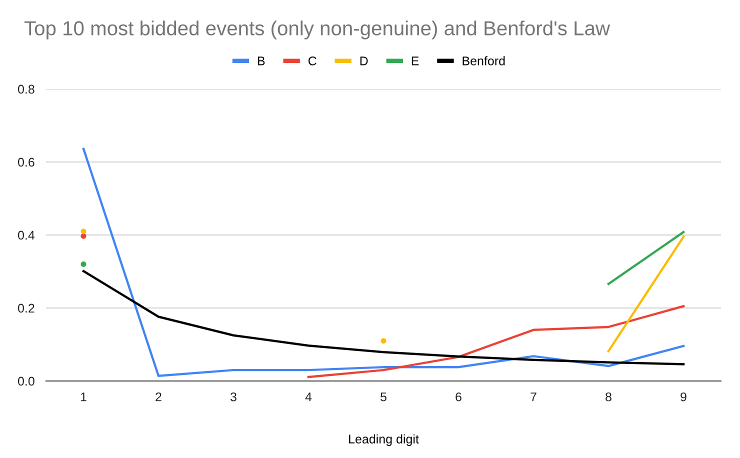  What do you see at coordinates (83, 397) in the screenshot?
I see `x-tick-label: 1` at bounding box center [83, 397].